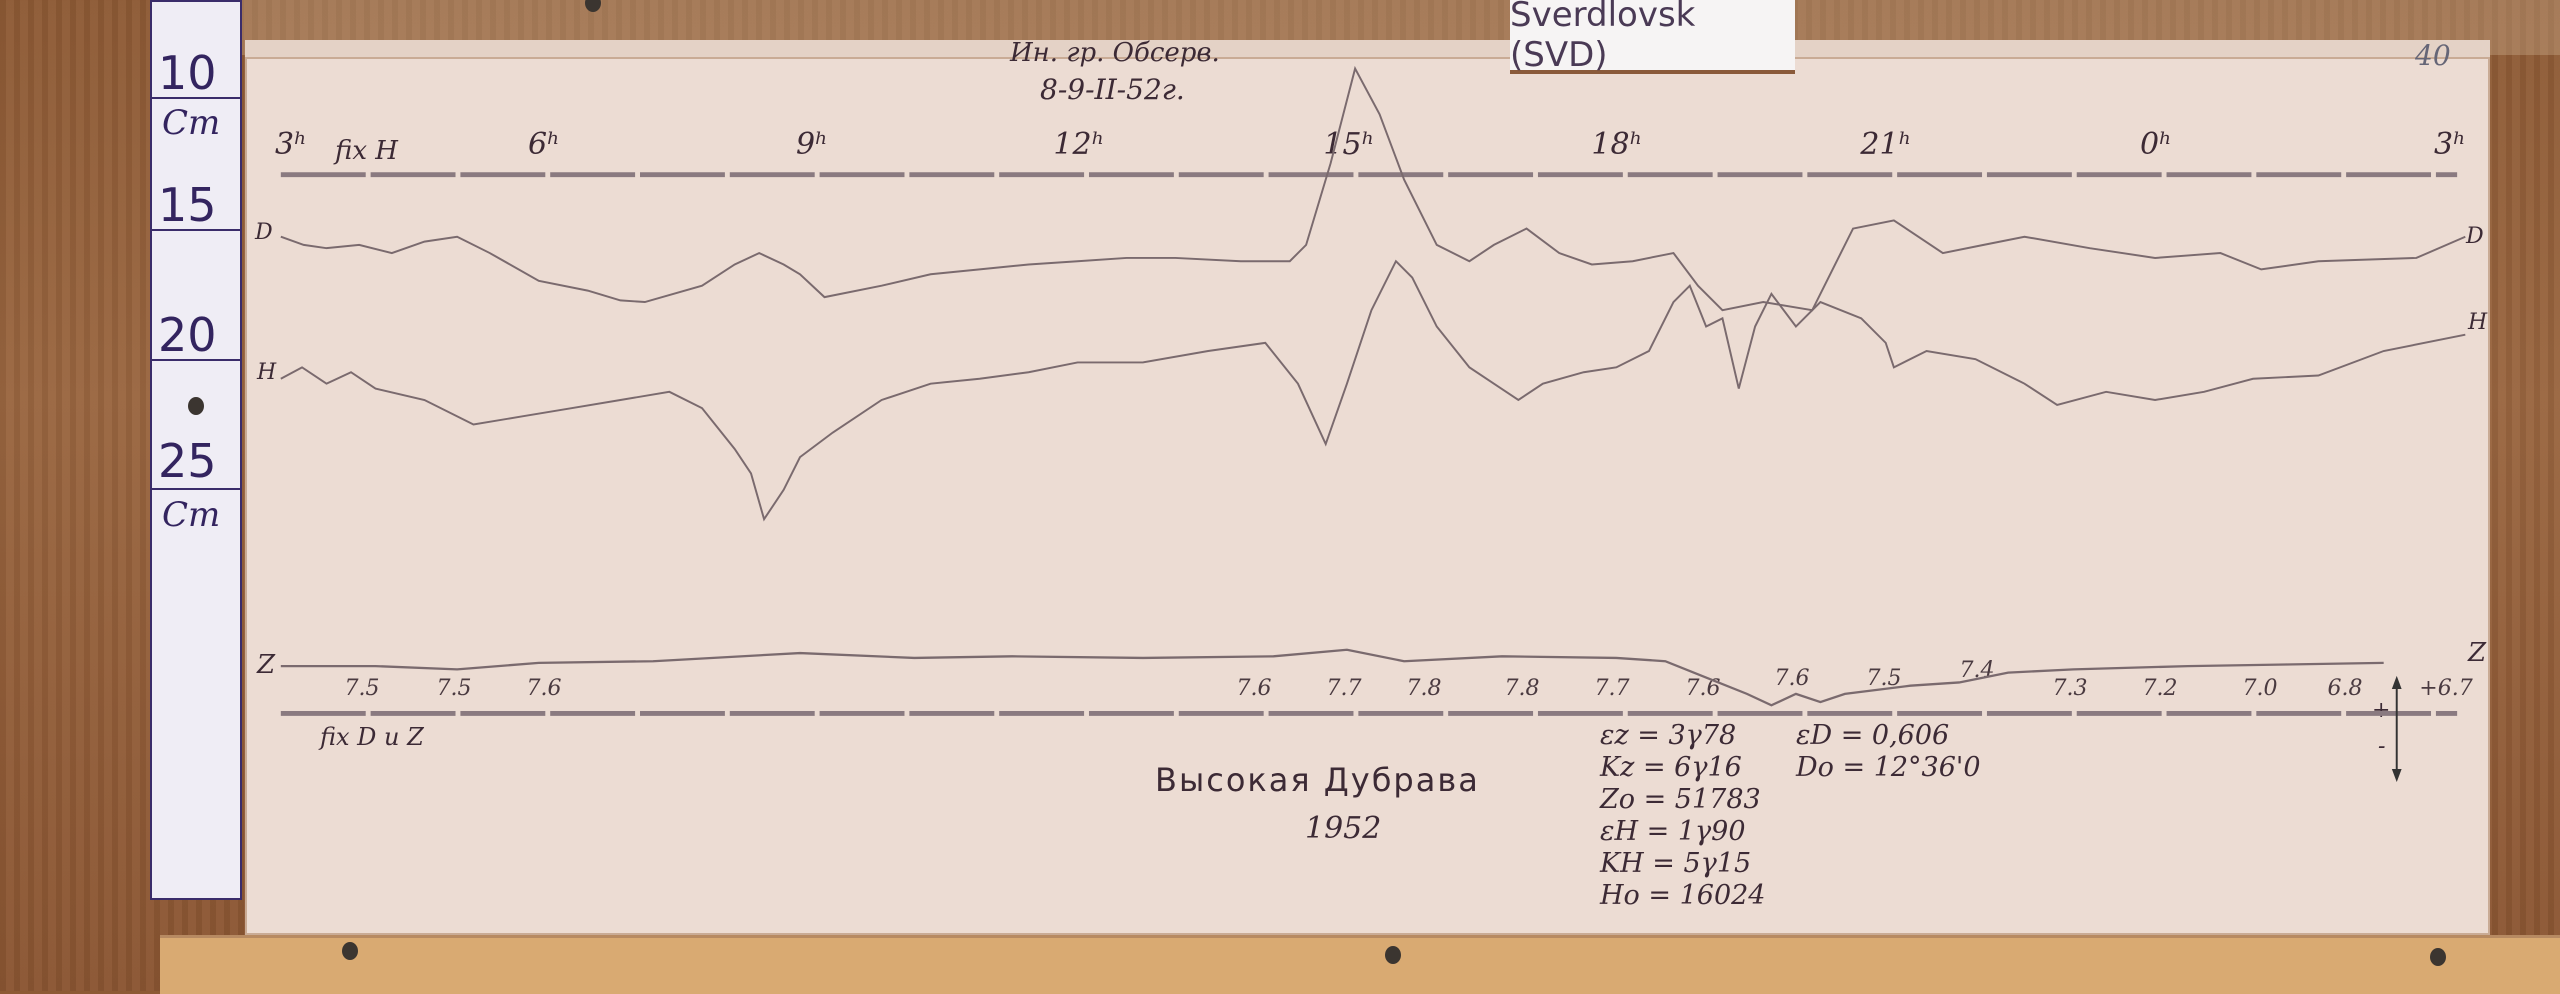 The width and height of the screenshot is (2560, 994). I want to click on z-trace, so click(1332, 677).